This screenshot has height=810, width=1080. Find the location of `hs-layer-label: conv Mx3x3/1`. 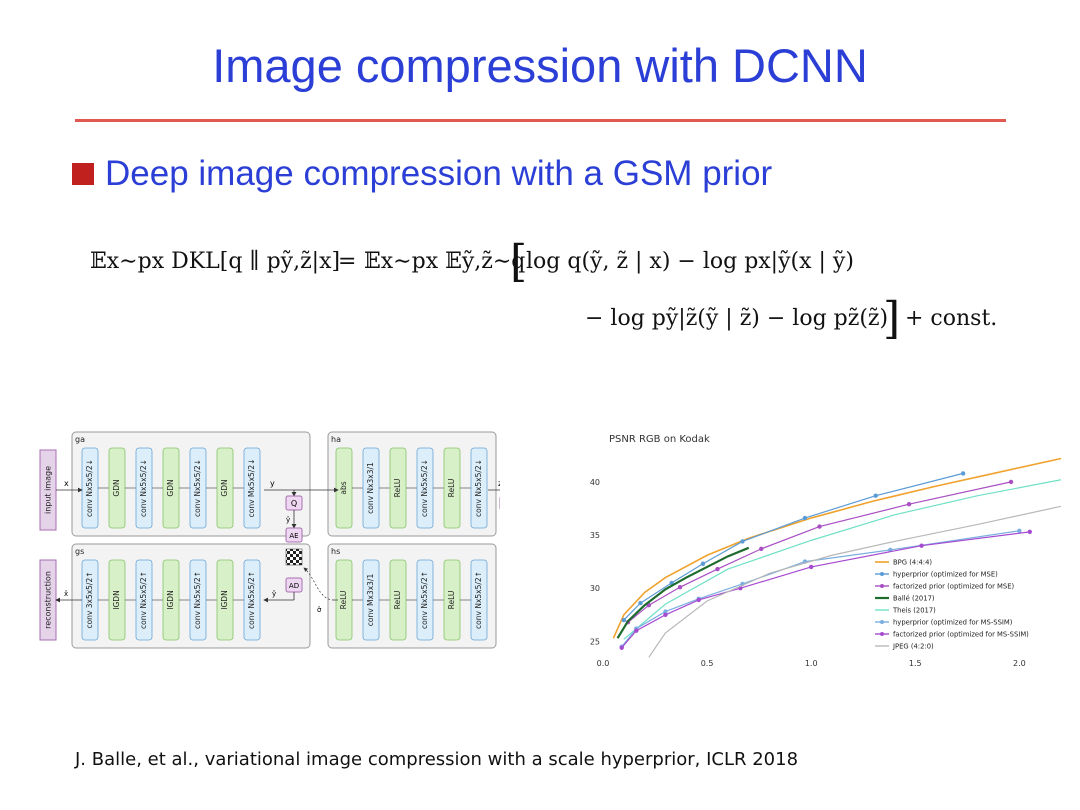

hs-layer-label: conv Mx3x3/1 is located at coordinates (370, 600).